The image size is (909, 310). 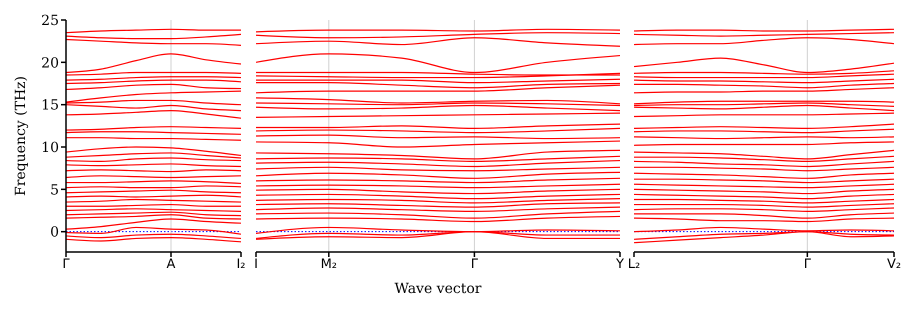 What do you see at coordinates (619, 264) in the screenshot?
I see `x-tick-label: Y` at bounding box center [619, 264].